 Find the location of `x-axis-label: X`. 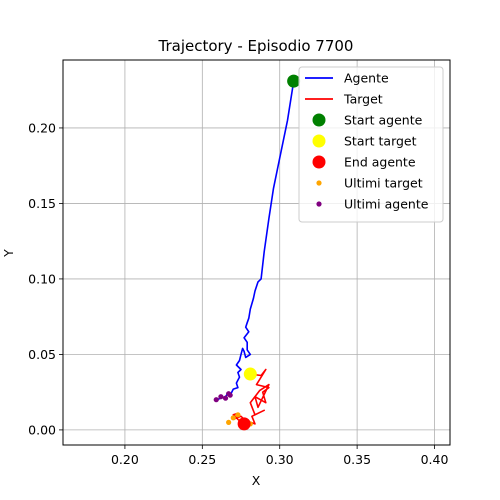

x-axis-label: X is located at coordinates (256, 480).